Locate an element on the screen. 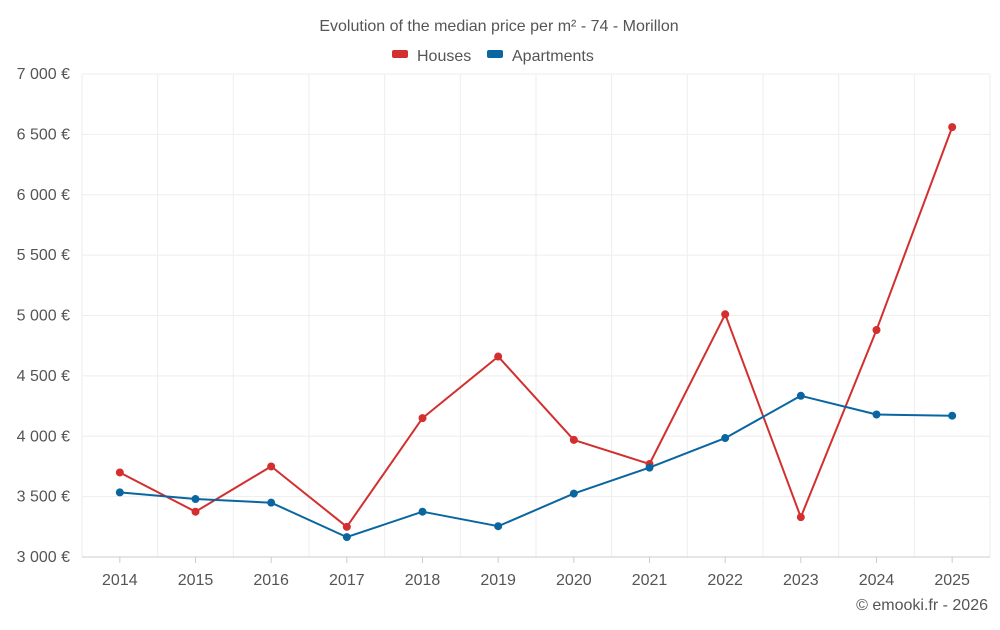 The width and height of the screenshot is (1000, 630). y-tick-label: 7 000 € is located at coordinates (43, 74).